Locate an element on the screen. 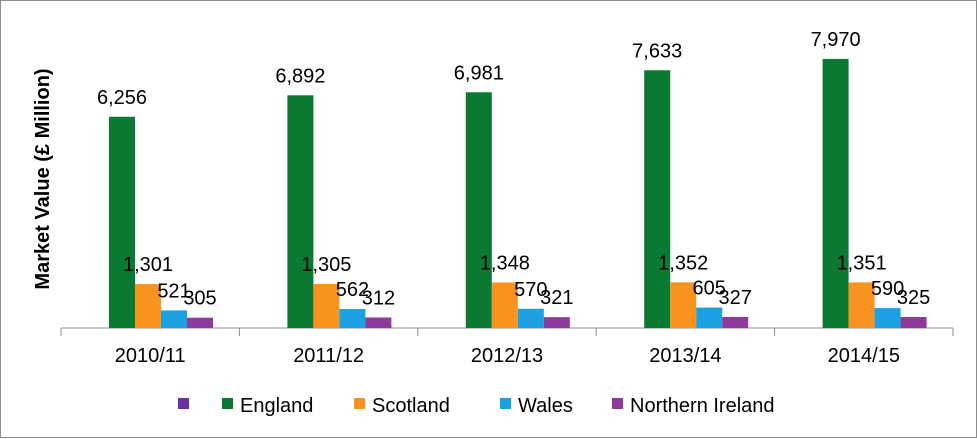 The image size is (977, 439). axis-layer is located at coordinates (507, 331).